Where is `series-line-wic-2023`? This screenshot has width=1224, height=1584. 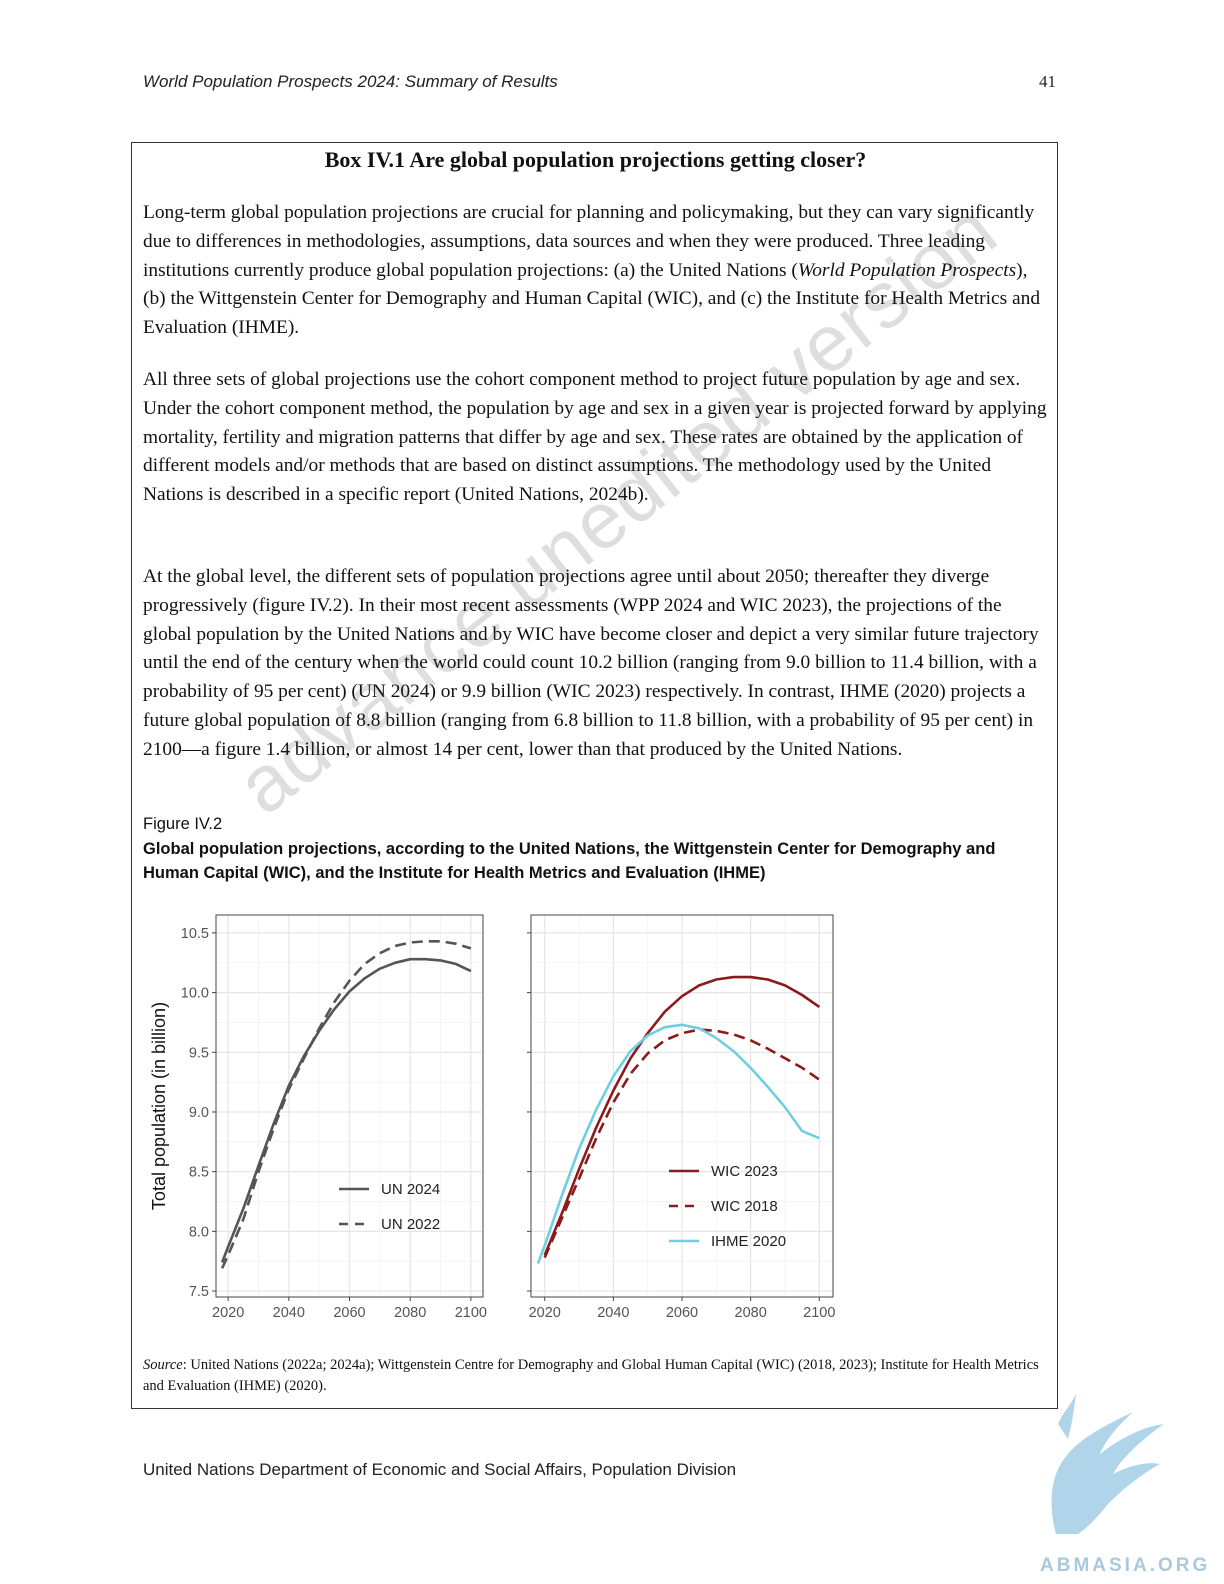
series-line-wic-2023 is located at coordinates (682, 1115).